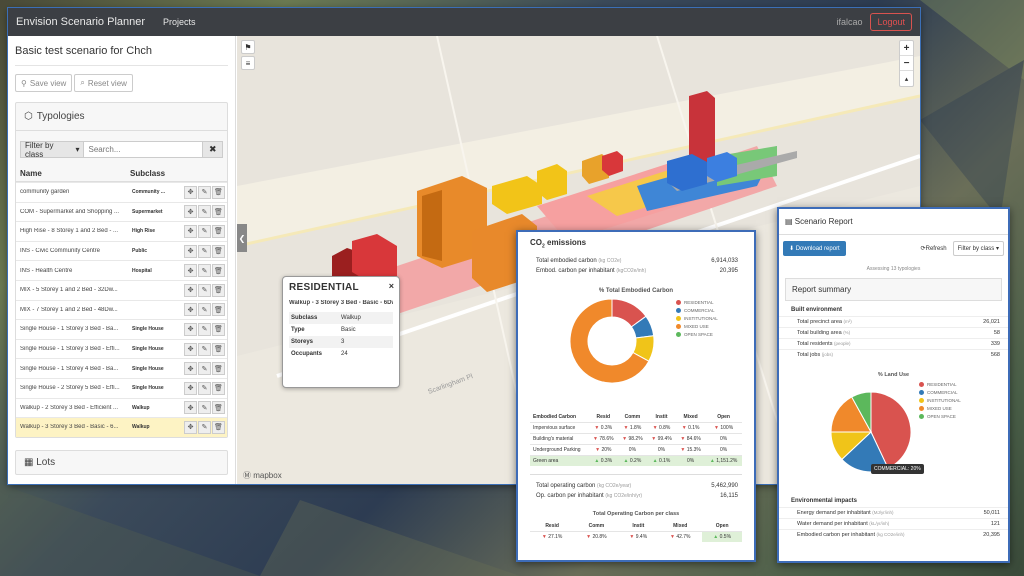  I want to click on filter-dropdown: Filter by class ▾, so click(52, 150).